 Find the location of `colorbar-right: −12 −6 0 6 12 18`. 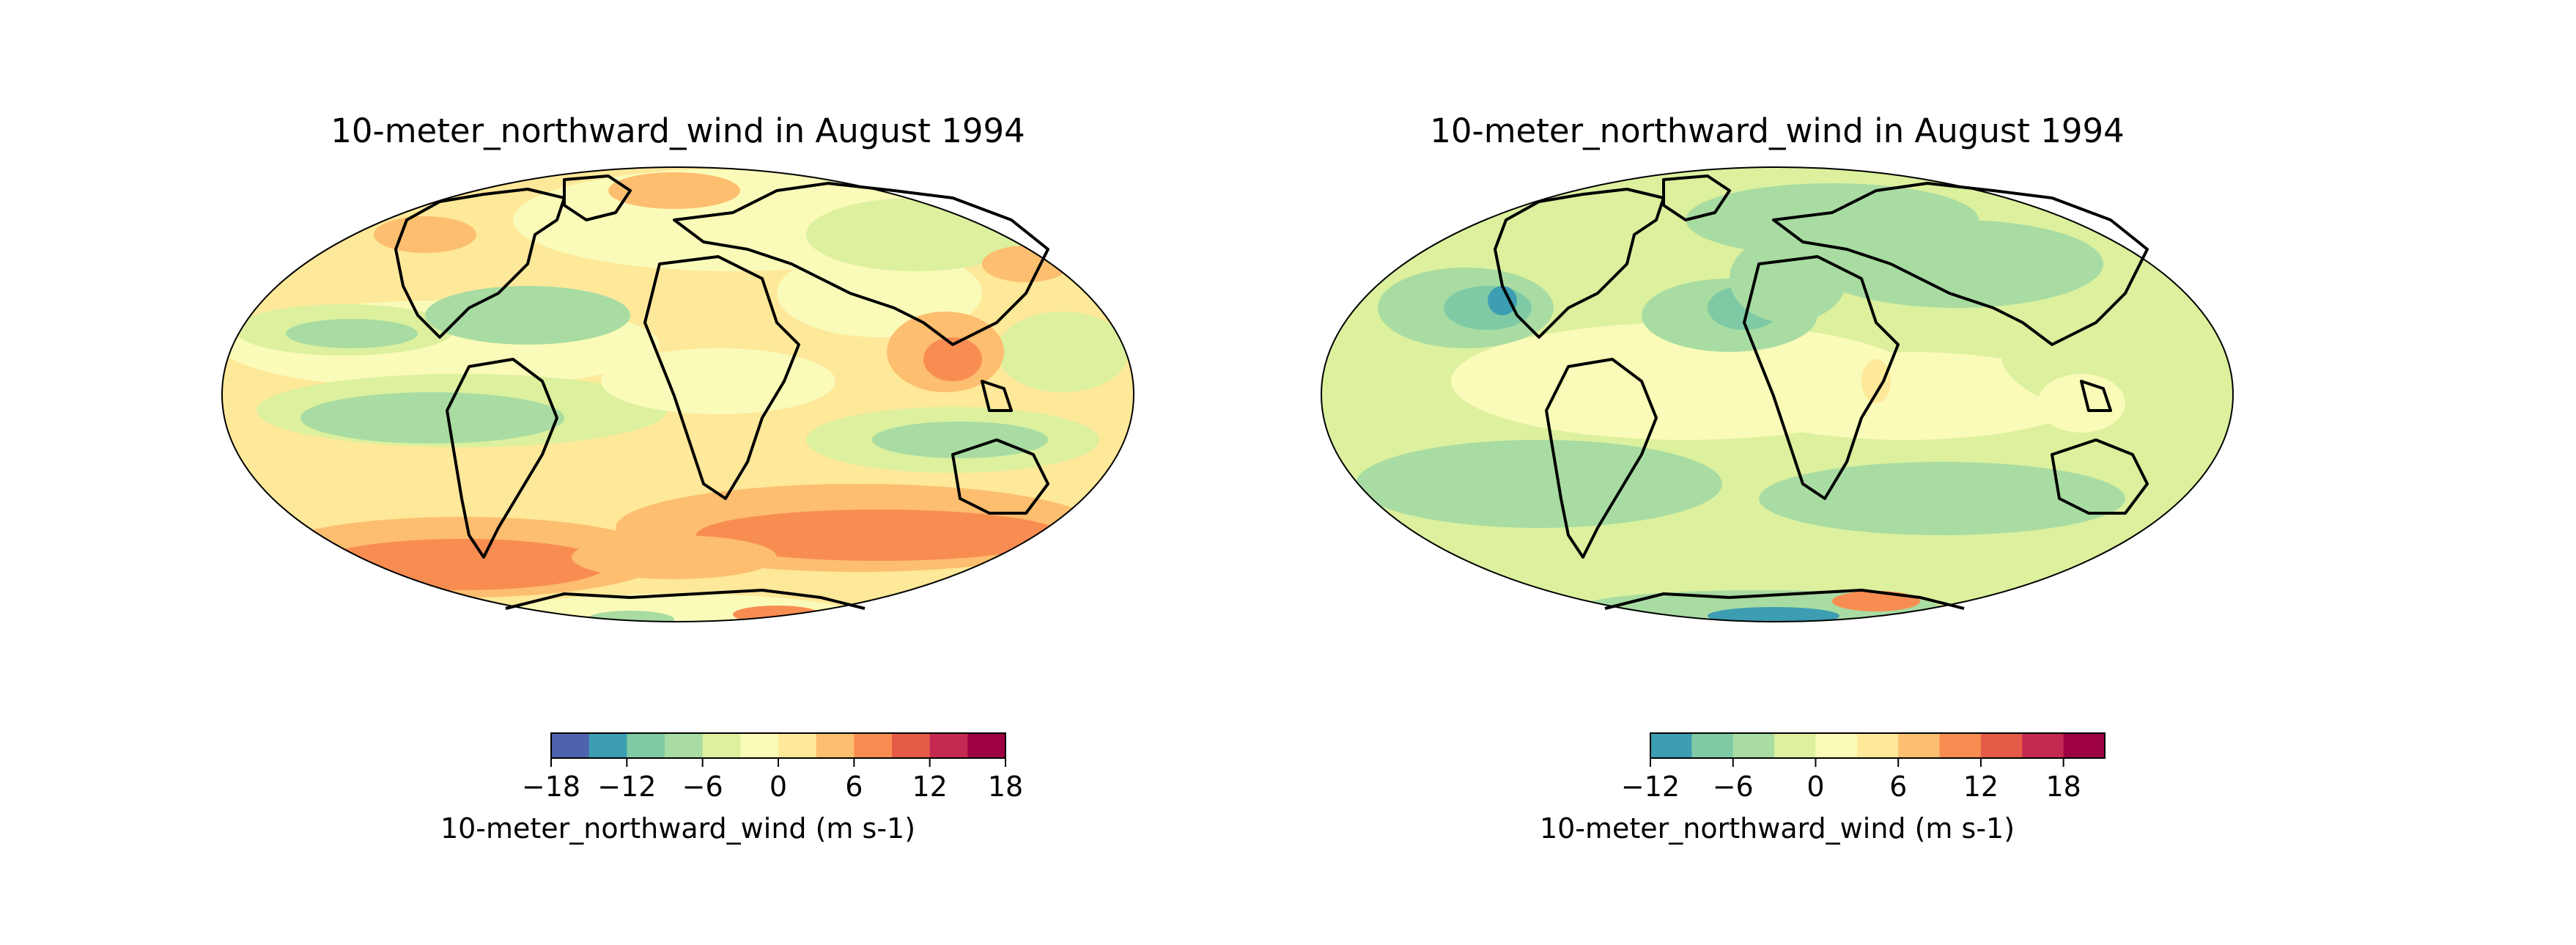

colorbar-right: −12 −6 0 6 12 18 is located at coordinates (1863, 767).